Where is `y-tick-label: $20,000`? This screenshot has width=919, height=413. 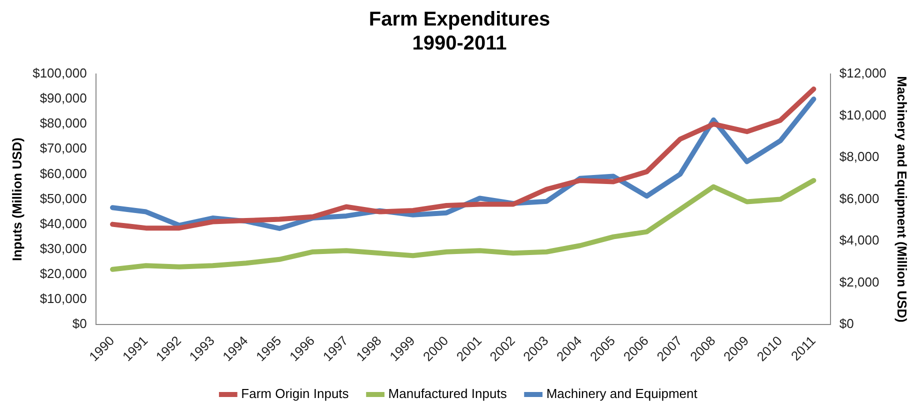 y-tick-label: $20,000 is located at coordinates (63, 273).